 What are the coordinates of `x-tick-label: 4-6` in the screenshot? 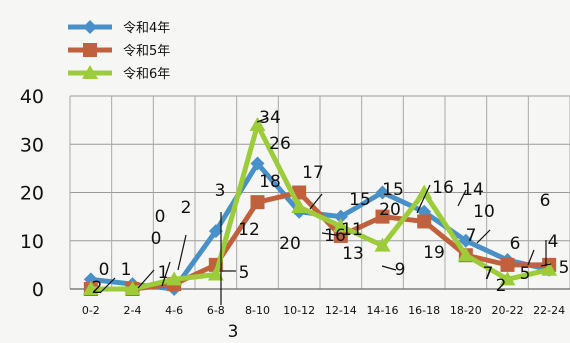 It's located at (174, 310).